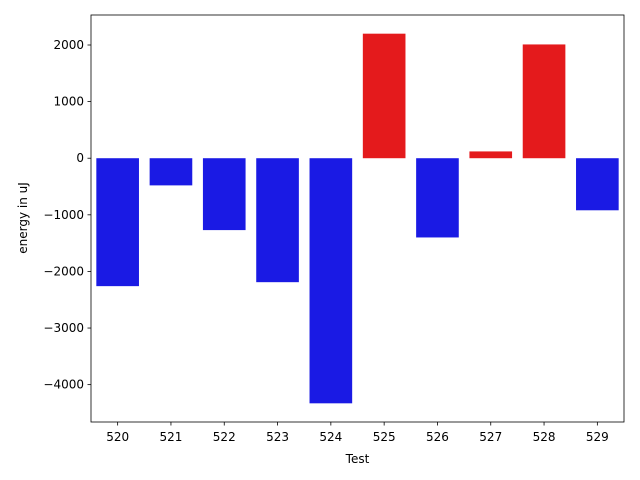 The width and height of the screenshot is (640, 480). I want to click on y-tick-label: −3000, so click(63, 328).